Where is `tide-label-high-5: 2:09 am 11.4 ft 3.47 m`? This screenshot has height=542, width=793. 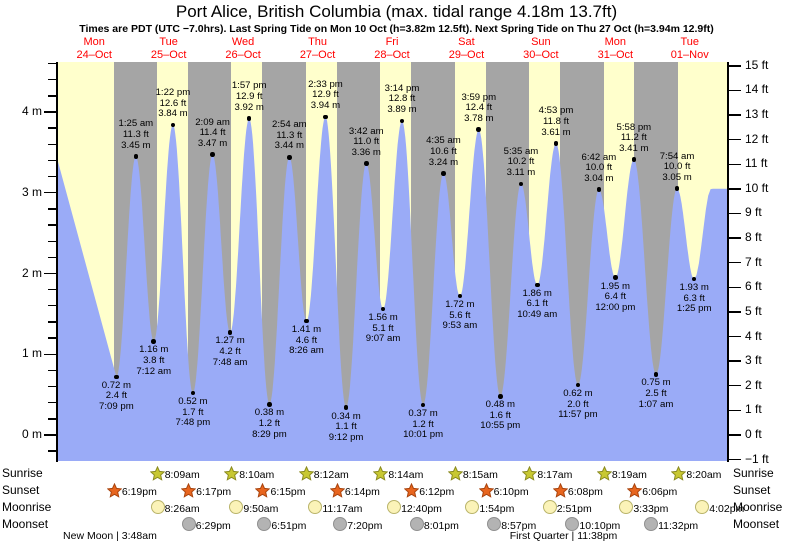
tide-label-high-5: 2:09 am 11.4 ft 3.47 m is located at coordinates (213, 133).